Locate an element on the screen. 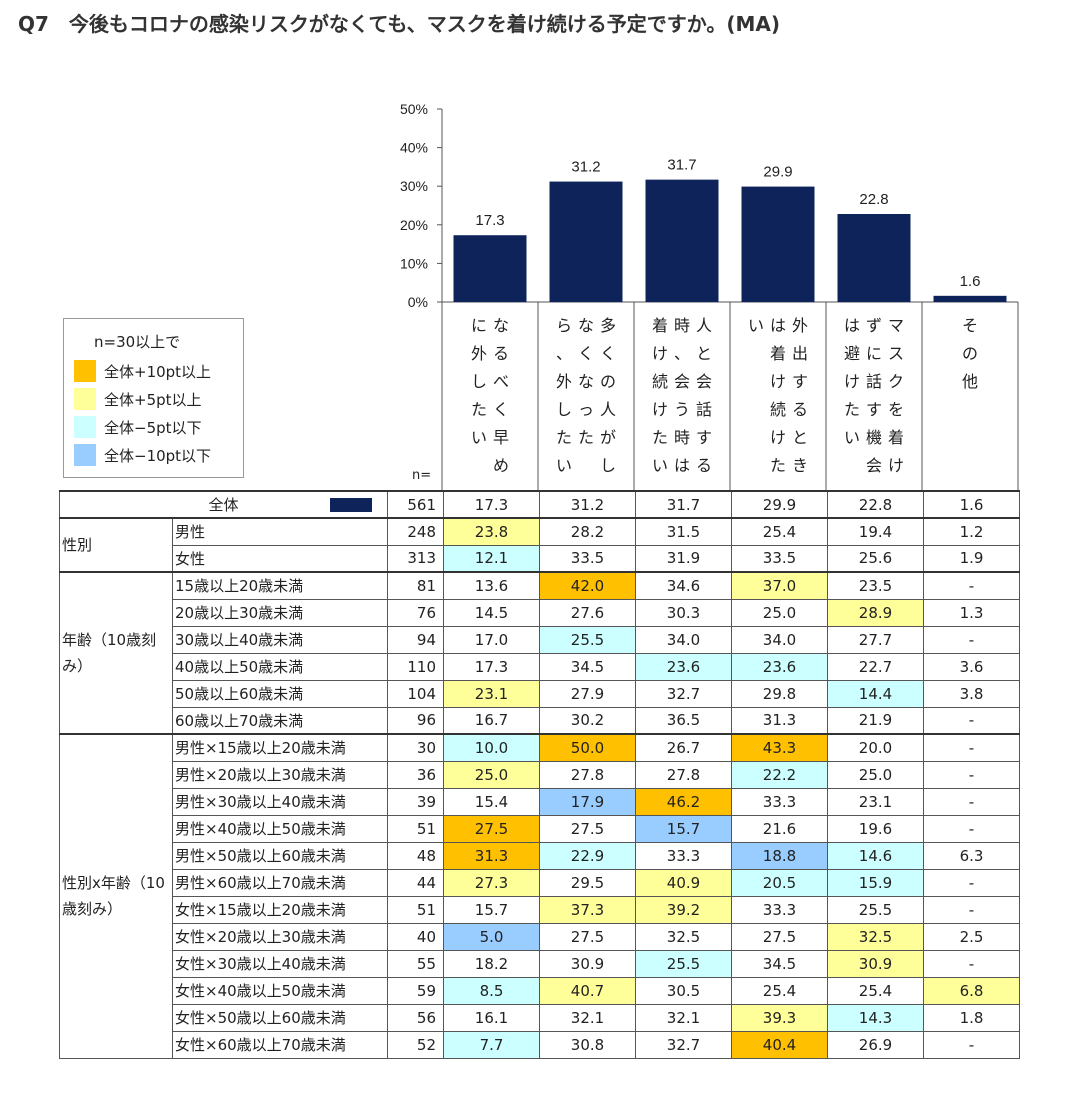 The image size is (1087, 1104). category-label-char: 外 is located at coordinates (800, 325).